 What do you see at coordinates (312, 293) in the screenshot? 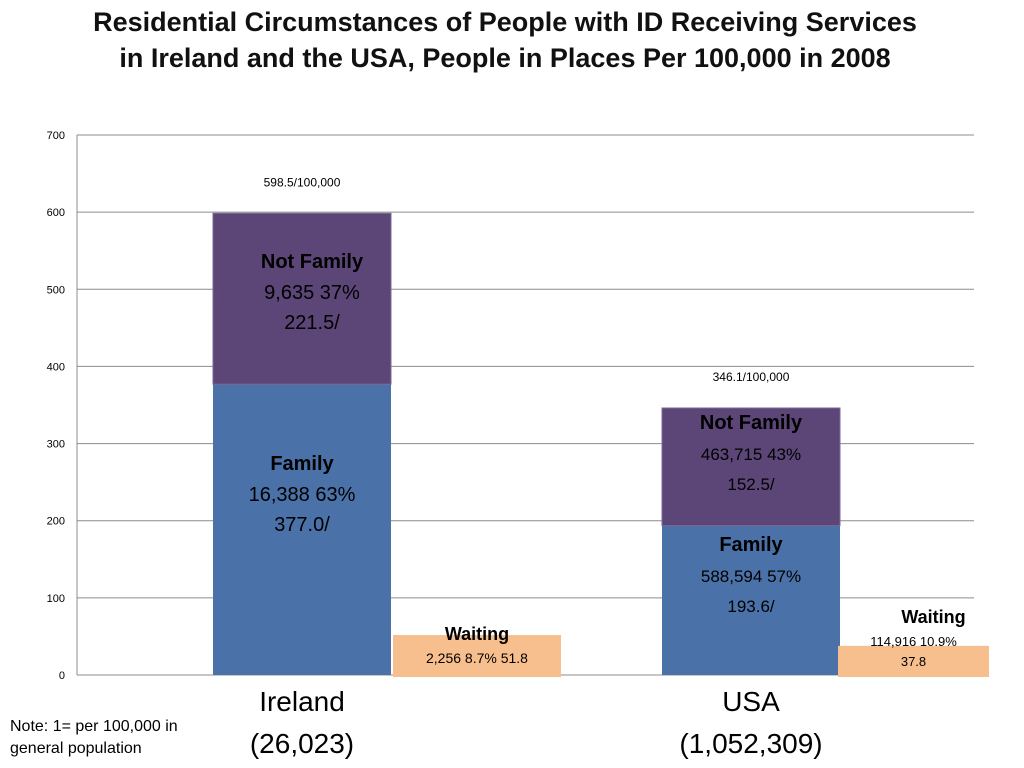
I see `not-family-count: 9,635 37%` at bounding box center [312, 293].